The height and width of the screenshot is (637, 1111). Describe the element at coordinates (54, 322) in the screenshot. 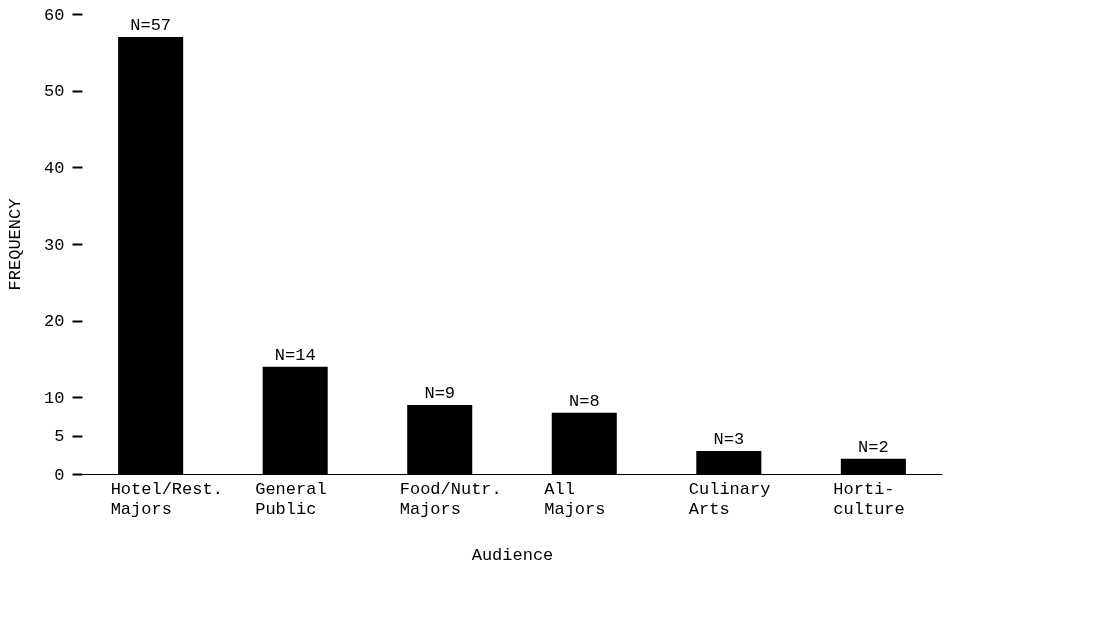

I see `y-tick-label: 20` at that location.